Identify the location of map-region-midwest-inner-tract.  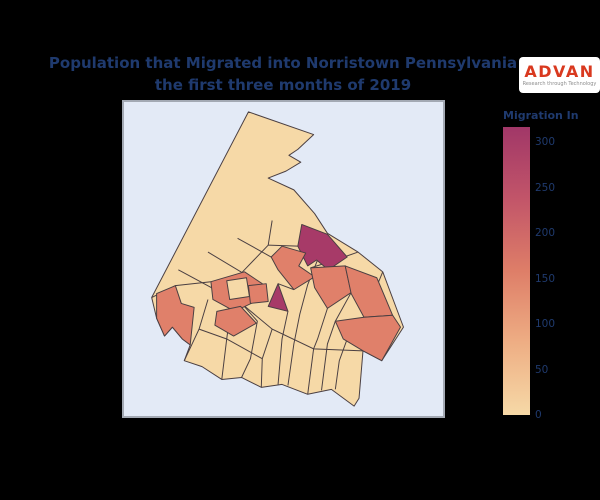
(238, 288).